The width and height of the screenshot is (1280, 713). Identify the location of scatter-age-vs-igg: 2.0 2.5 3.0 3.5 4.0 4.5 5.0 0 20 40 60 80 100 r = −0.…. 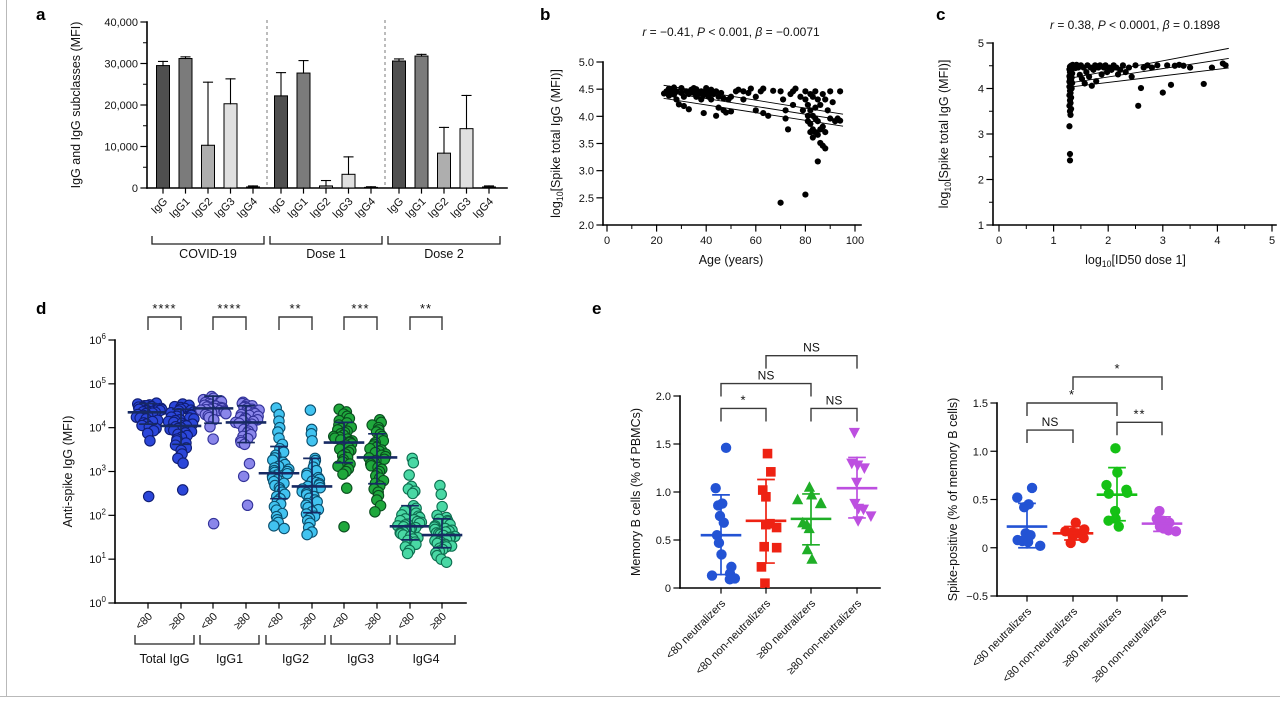
(725, 145).